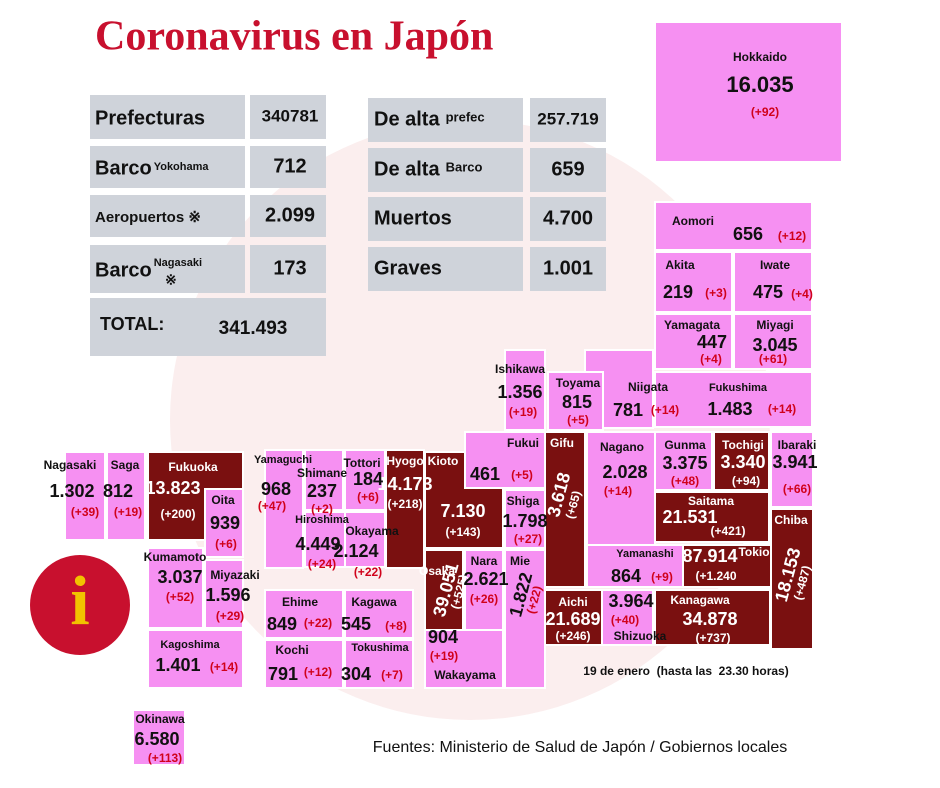 The image size is (940, 788). I want to click on stat-label: Aeropuertos ※, so click(148, 217).